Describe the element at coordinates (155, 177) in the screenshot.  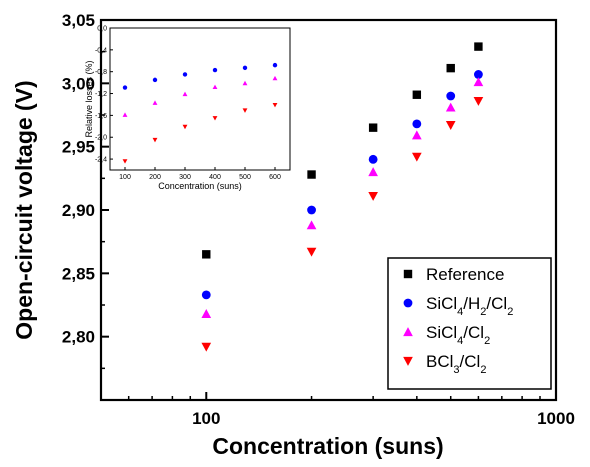
I see `inset-x-tick-label: 200` at that location.